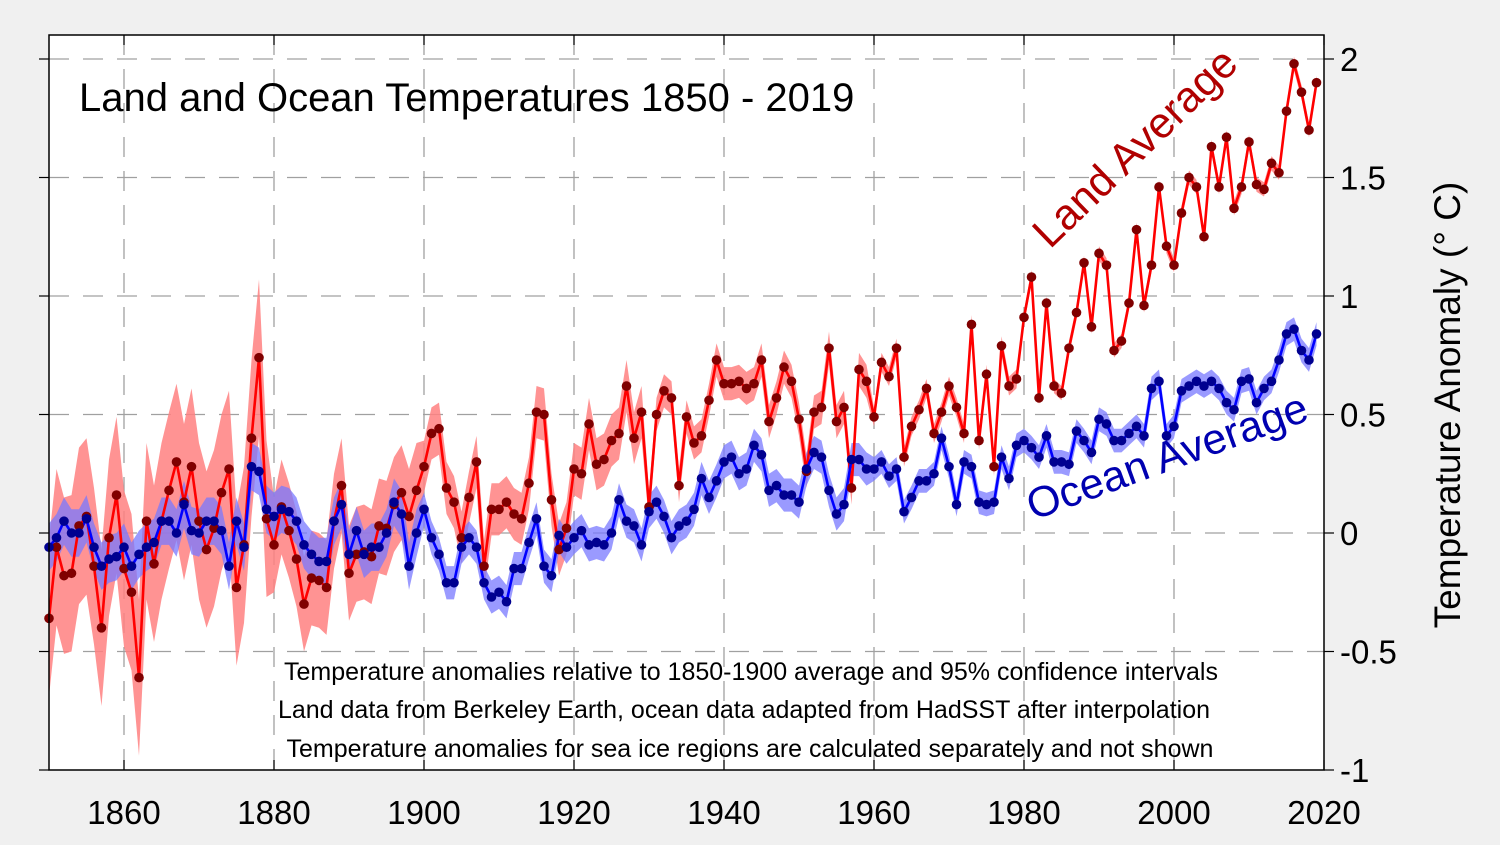 The image size is (1500, 845). Describe the element at coordinates (1323, 812) in the screenshot. I see `x-tick-label: 2020` at that location.